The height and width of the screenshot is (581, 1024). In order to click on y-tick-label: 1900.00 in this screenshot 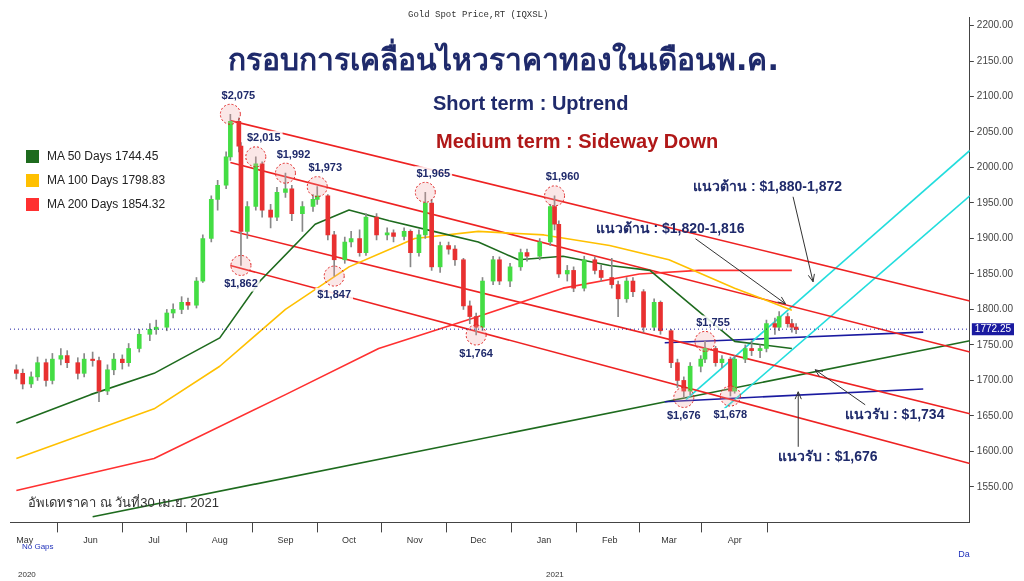, I will do `click(995, 238)`.